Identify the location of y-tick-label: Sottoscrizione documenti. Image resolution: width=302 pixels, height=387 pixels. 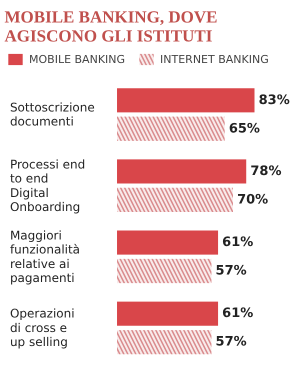
(52, 114).